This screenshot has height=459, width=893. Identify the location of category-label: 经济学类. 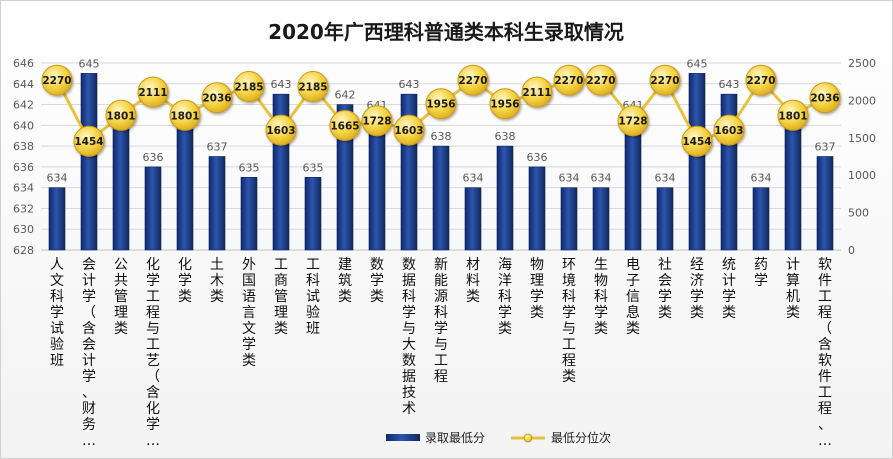
(697, 289).